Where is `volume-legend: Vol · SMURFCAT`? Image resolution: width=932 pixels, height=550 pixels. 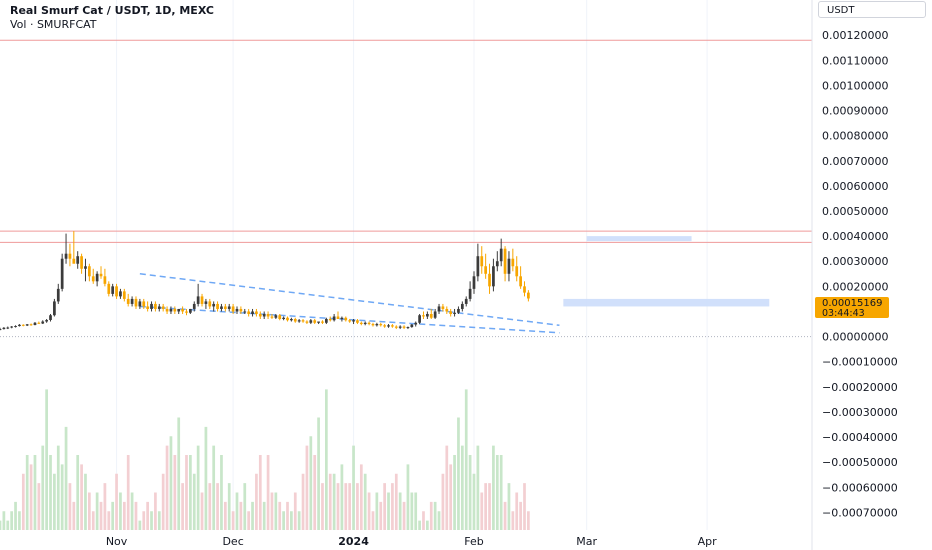 volume-legend: Vol · SMURFCAT is located at coordinates (53, 24).